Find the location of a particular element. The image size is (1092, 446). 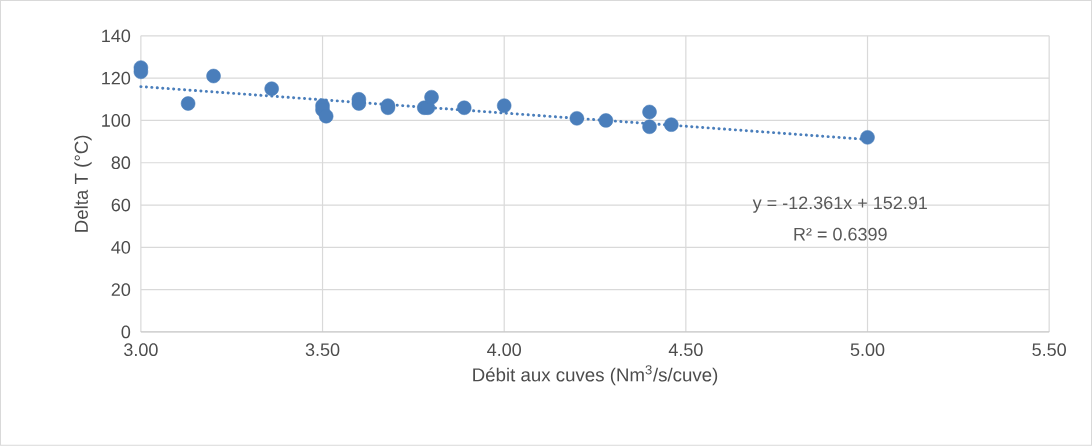

x-tick-label: 3.00 is located at coordinates (141, 350).